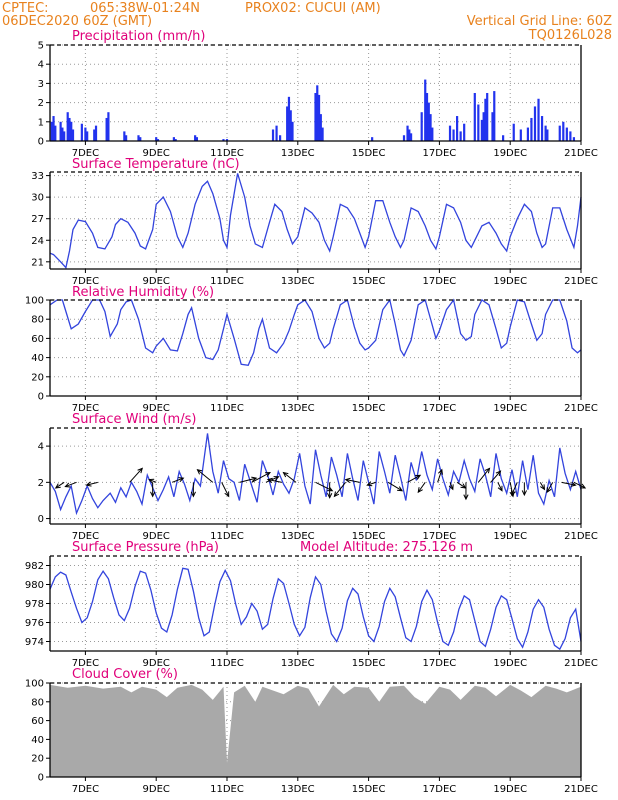 The width and height of the screenshot is (618, 800). I want to click on pressure-xtick-label: 13DEC, so click(298, 663).